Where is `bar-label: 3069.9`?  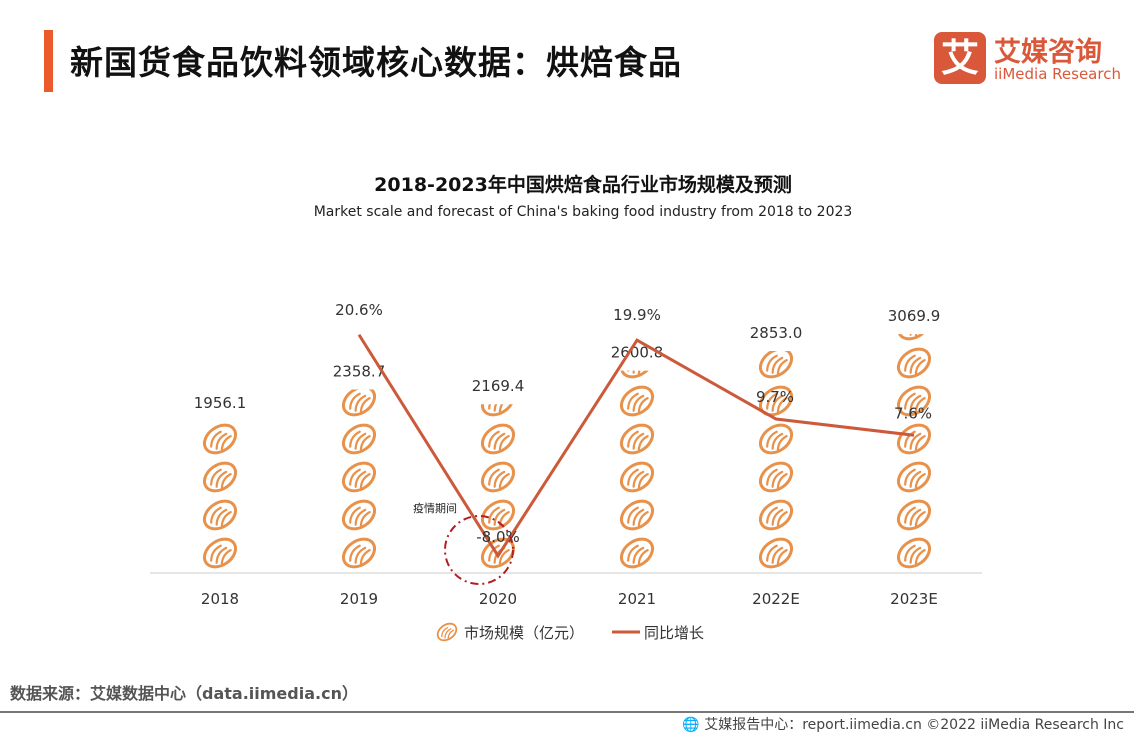
bar-label: 3069.9 is located at coordinates (914, 316).